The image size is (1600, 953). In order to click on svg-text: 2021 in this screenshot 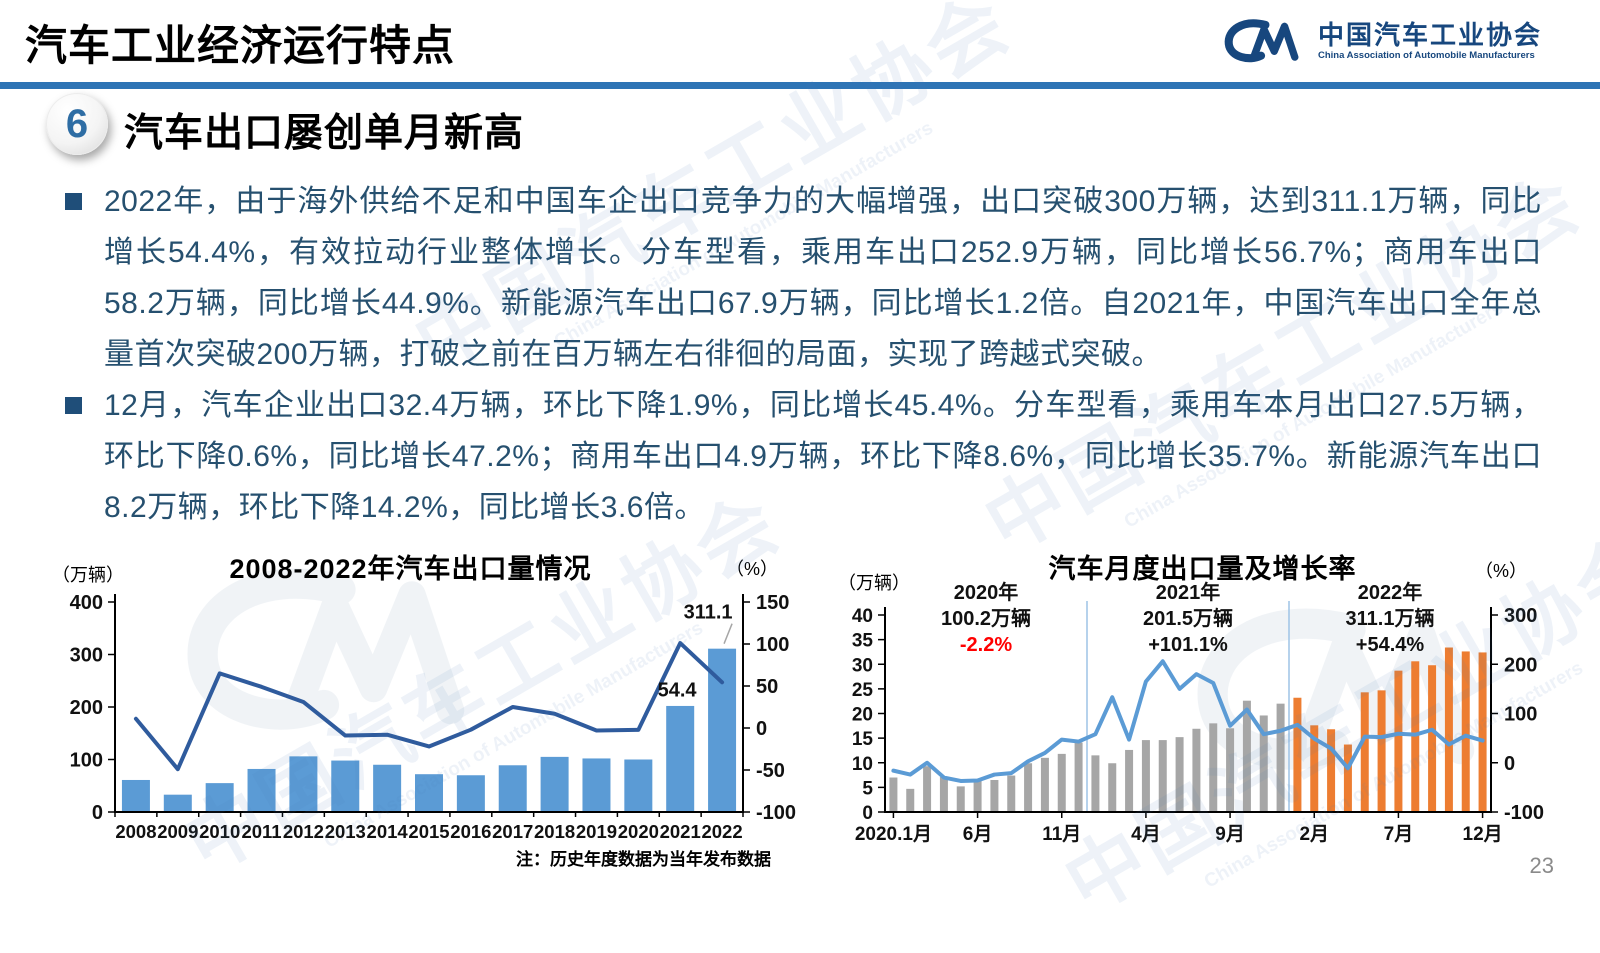, I will do `click(680, 831)`.